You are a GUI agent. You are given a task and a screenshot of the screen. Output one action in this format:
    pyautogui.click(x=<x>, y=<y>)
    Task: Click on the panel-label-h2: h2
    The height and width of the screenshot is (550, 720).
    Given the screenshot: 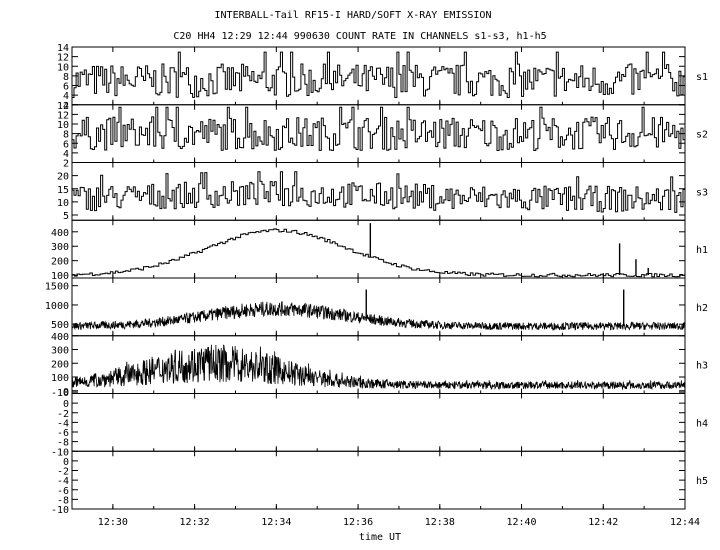 What is the action you would take?
    pyautogui.click(x=702, y=308)
    